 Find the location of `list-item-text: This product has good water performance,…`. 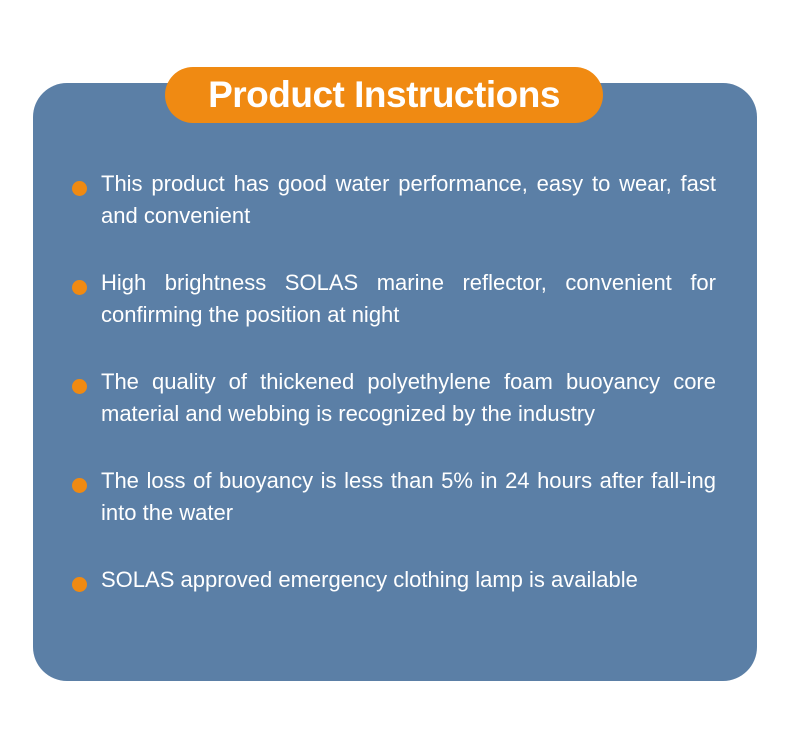

list-item-text: This product has good water performance,… is located at coordinates (408, 199).